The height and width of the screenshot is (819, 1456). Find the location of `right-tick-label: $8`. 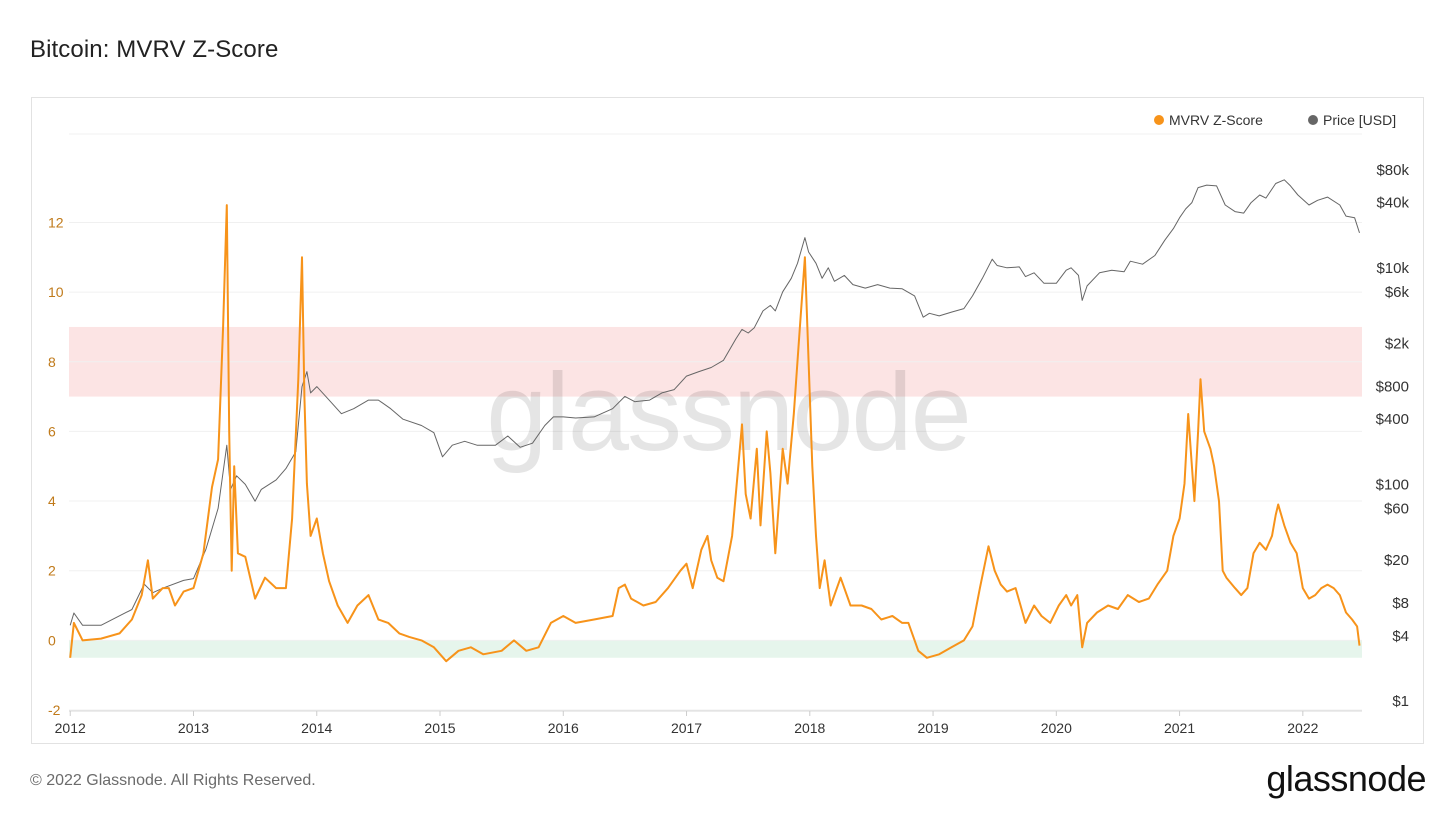

right-tick-label: $8 is located at coordinates (1400, 603).